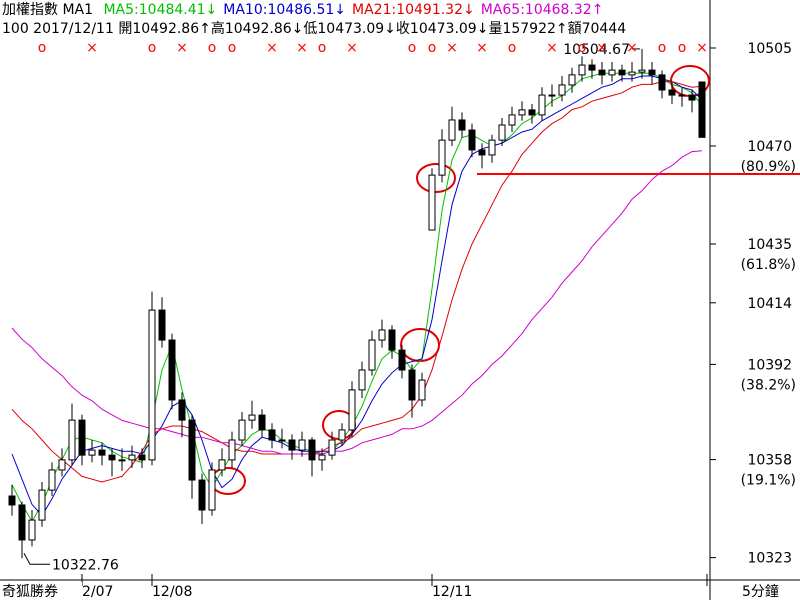  What do you see at coordinates (48, 10) in the screenshot?
I see `title: 加權指數 MA1` at bounding box center [48, 10].